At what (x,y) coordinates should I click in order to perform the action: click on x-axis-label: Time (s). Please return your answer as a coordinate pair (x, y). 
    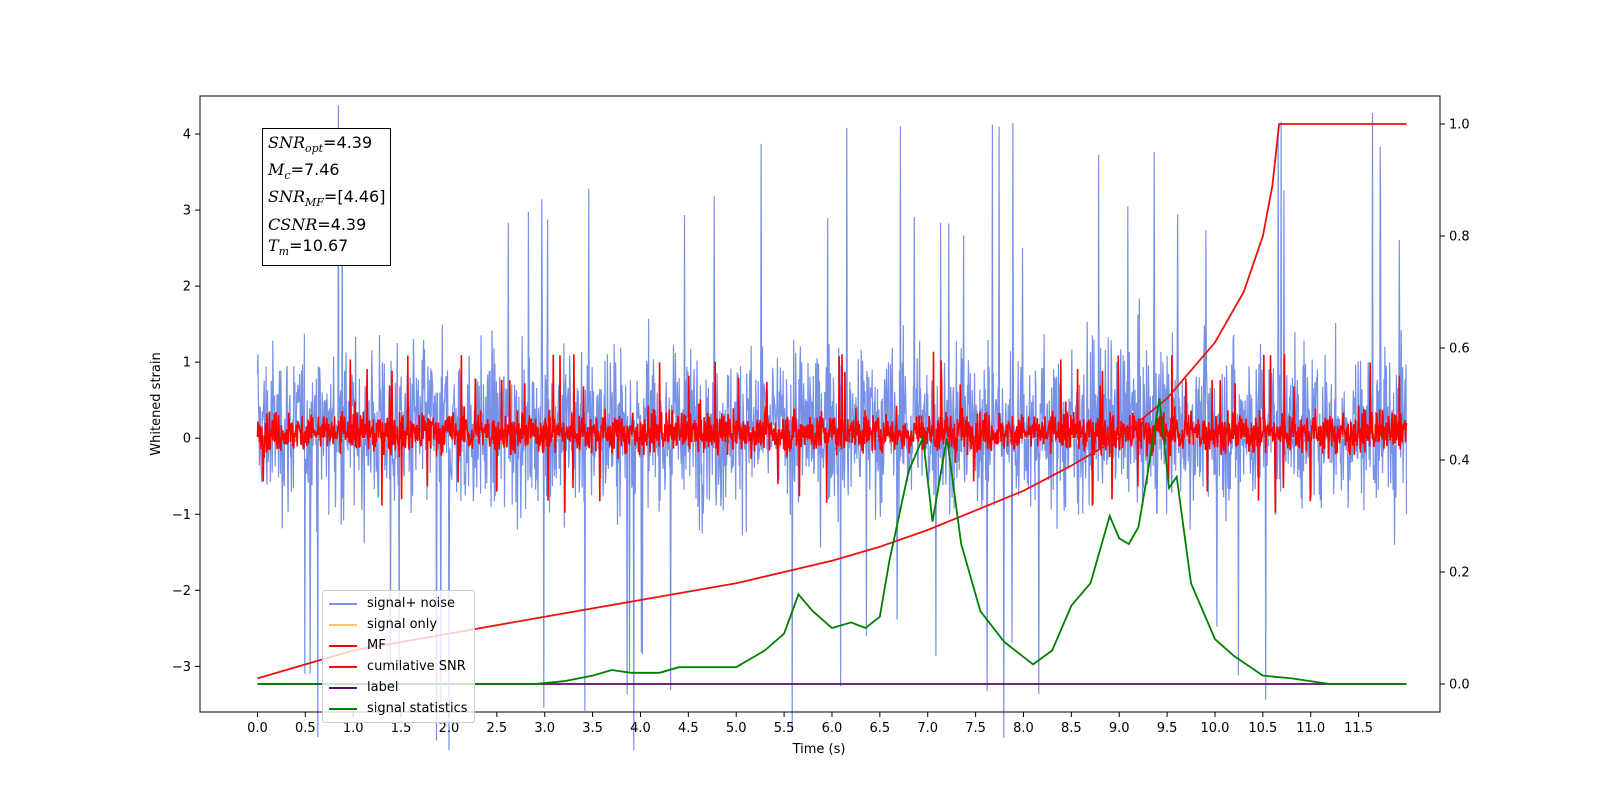
    Looking at the image, I should click on (819, 749).